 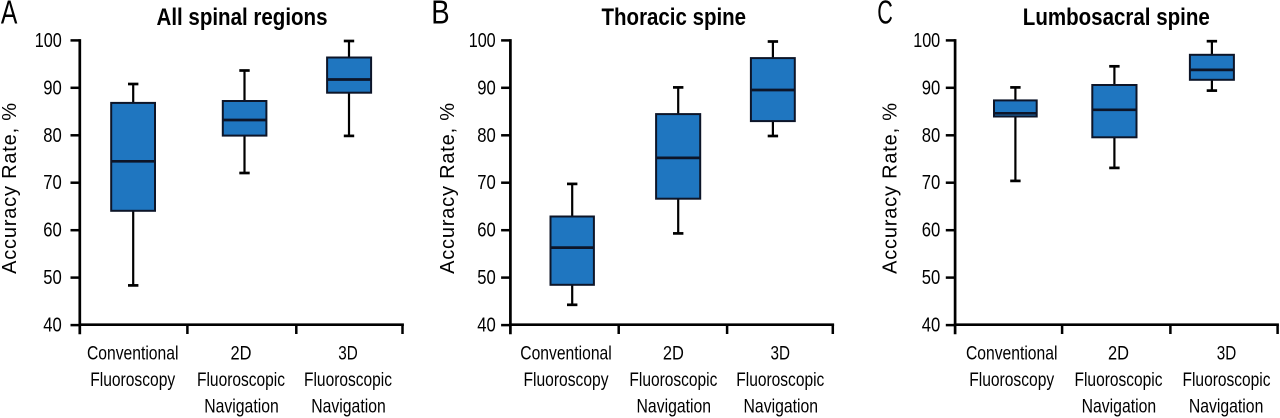 I want to click on svg-text: C, so click(x=885, y=15).